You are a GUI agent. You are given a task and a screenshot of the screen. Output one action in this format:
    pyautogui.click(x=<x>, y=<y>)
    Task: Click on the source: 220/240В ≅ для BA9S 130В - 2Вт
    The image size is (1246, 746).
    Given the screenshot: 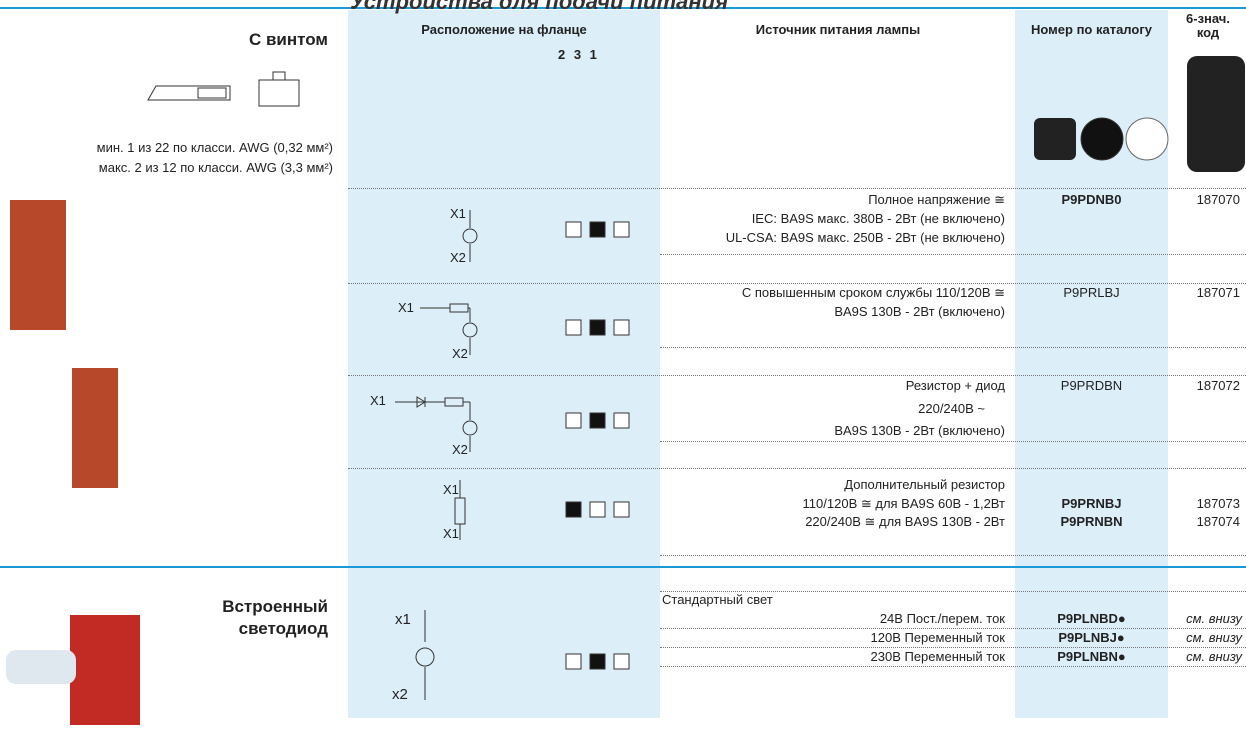 What is the action you would take?
    pyautogui.click(x=905, y=521)
    